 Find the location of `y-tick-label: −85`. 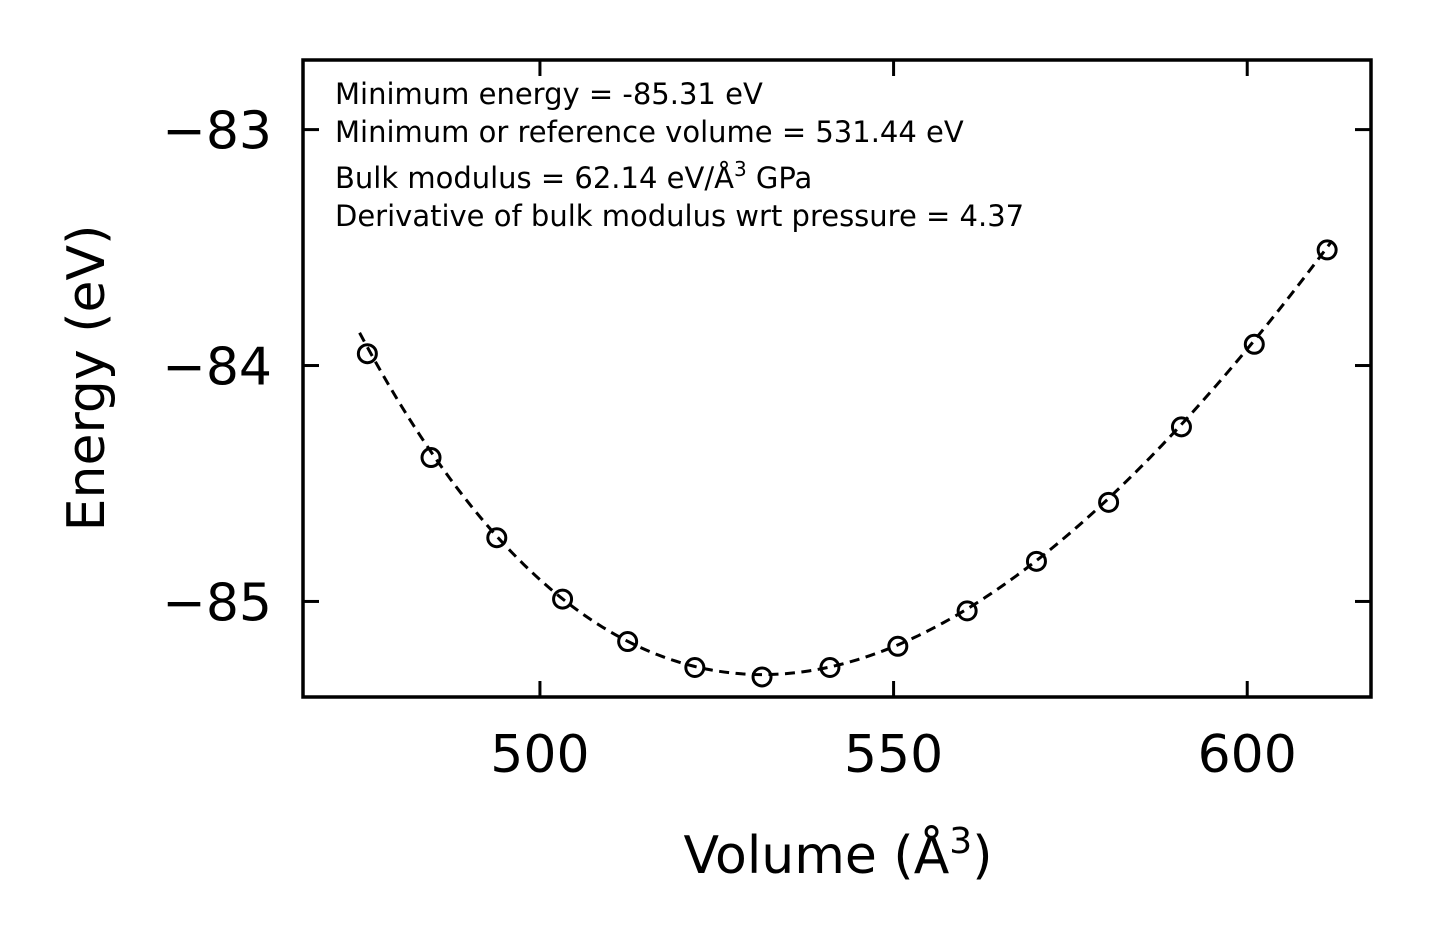

y-tick-label: −85 is located at coordinates (217, 603).